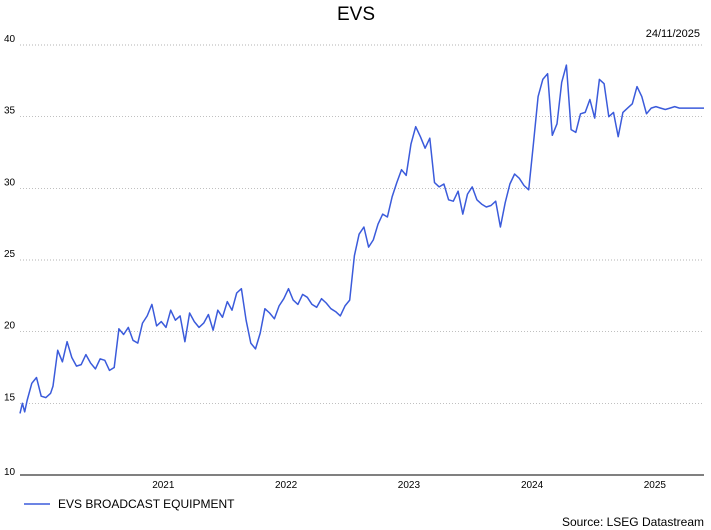 The width and height of the screenshot is (711, 530). I want to click on y-tick-label: 40, so click(10, 39).